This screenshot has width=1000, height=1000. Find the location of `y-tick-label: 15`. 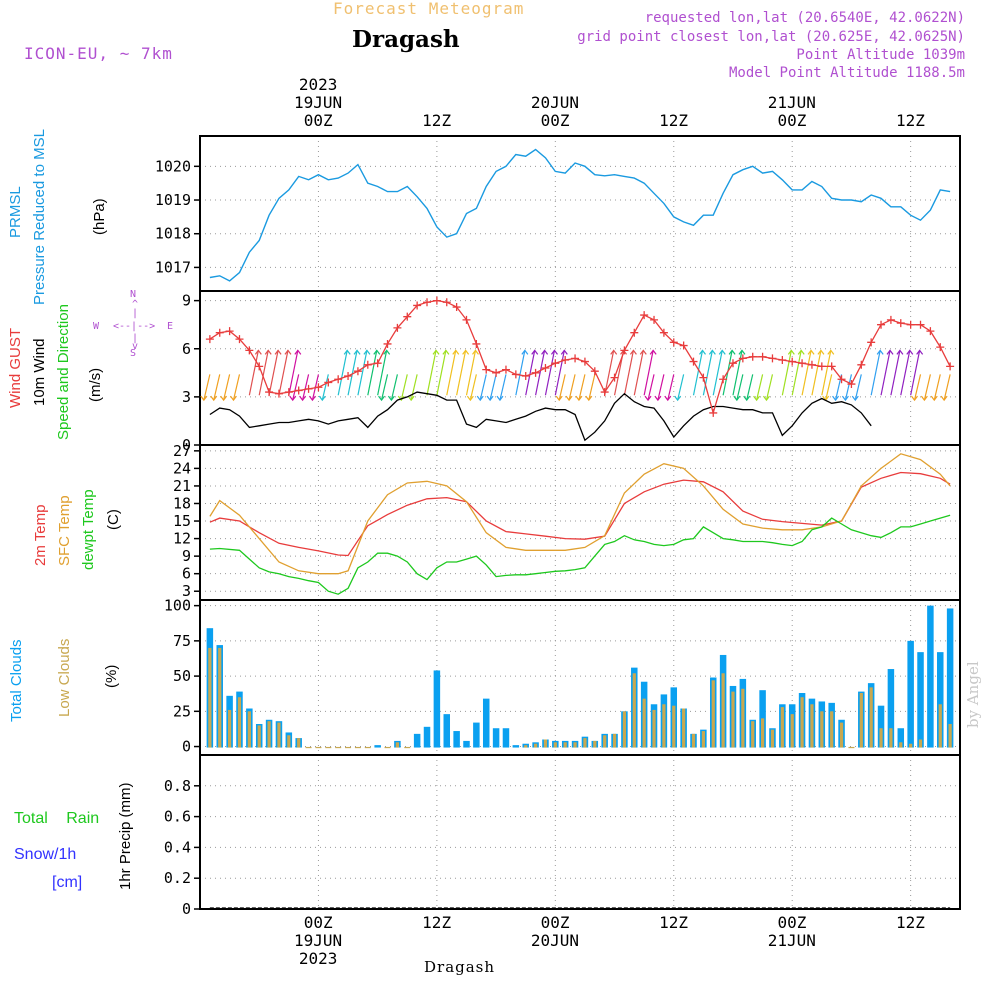

y-tick-label: 15 is located at coordinates (182, 521).